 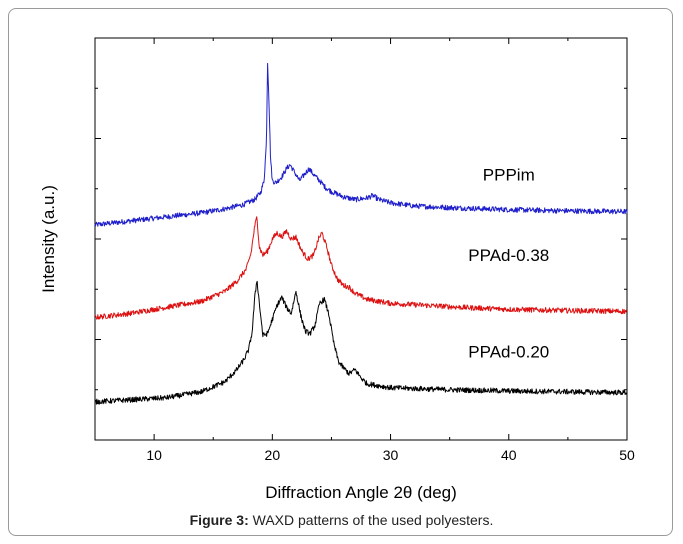 I want to click on x-tick-label: 40, so click(x=509, y=455).